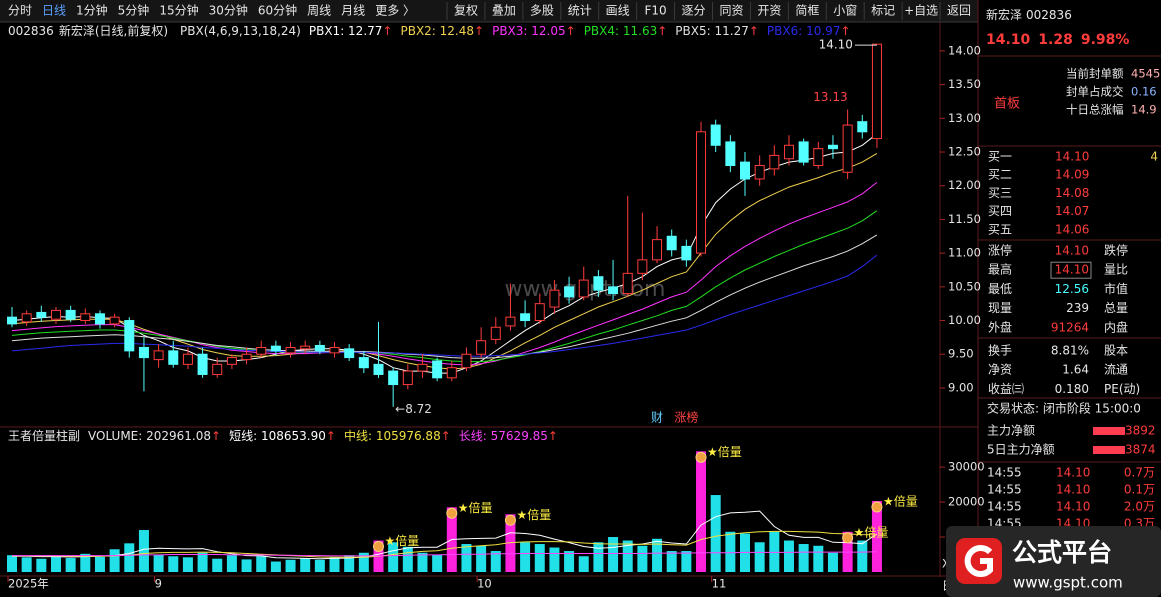  Describe the element at coordinates (964, 185) in the screenshot. I see `y-tick-label: 12.00` at that location.